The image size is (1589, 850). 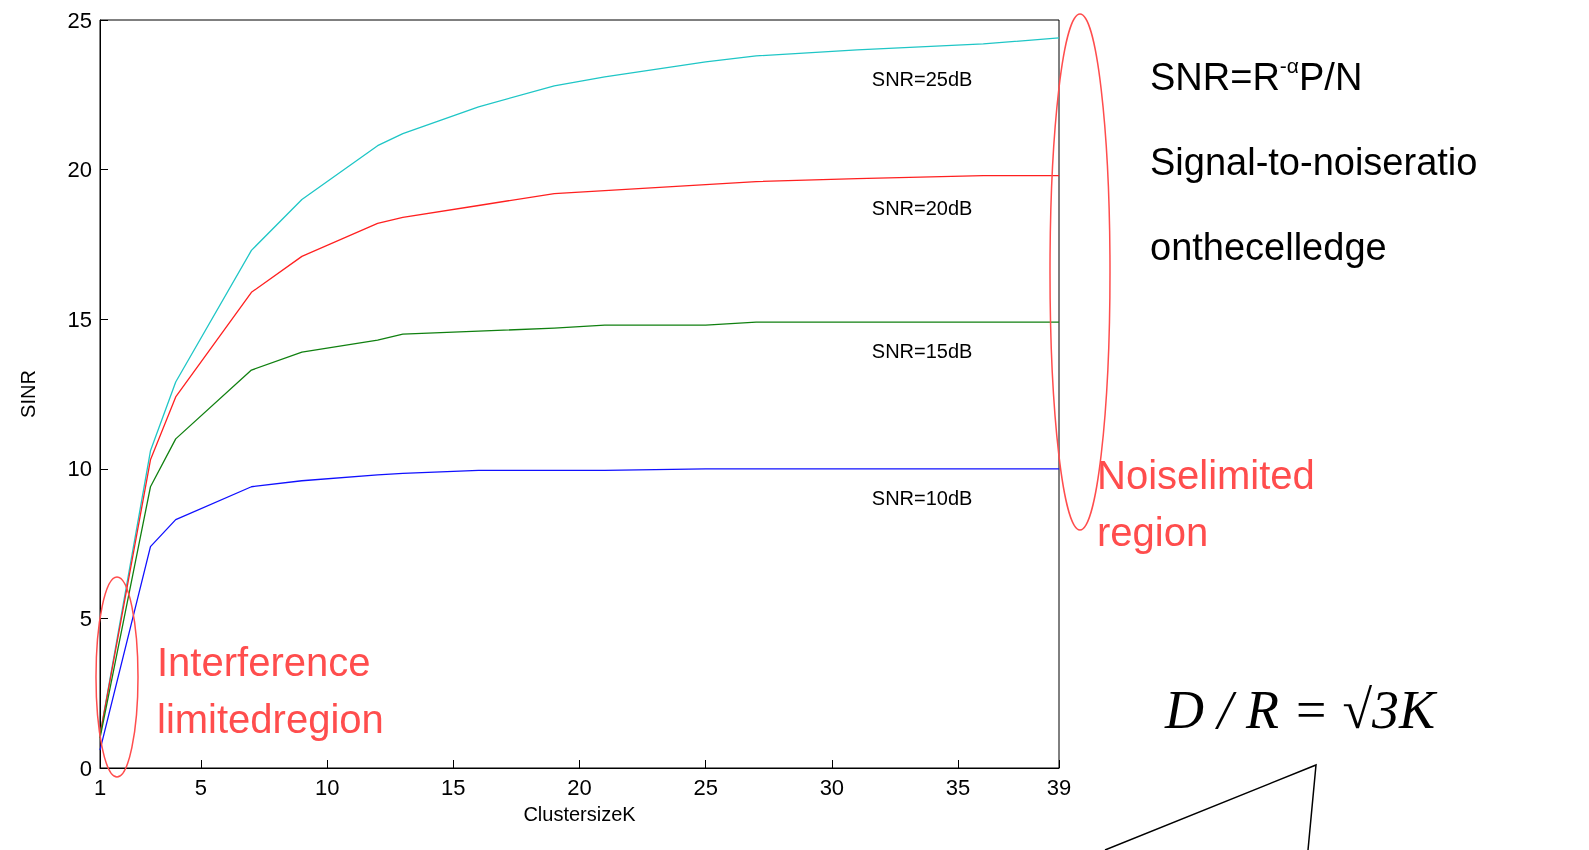 What do you see at coordinates (327, 787) in the screenshot?
I see `x-tick-label: 10` at bounding box center [327, 787].